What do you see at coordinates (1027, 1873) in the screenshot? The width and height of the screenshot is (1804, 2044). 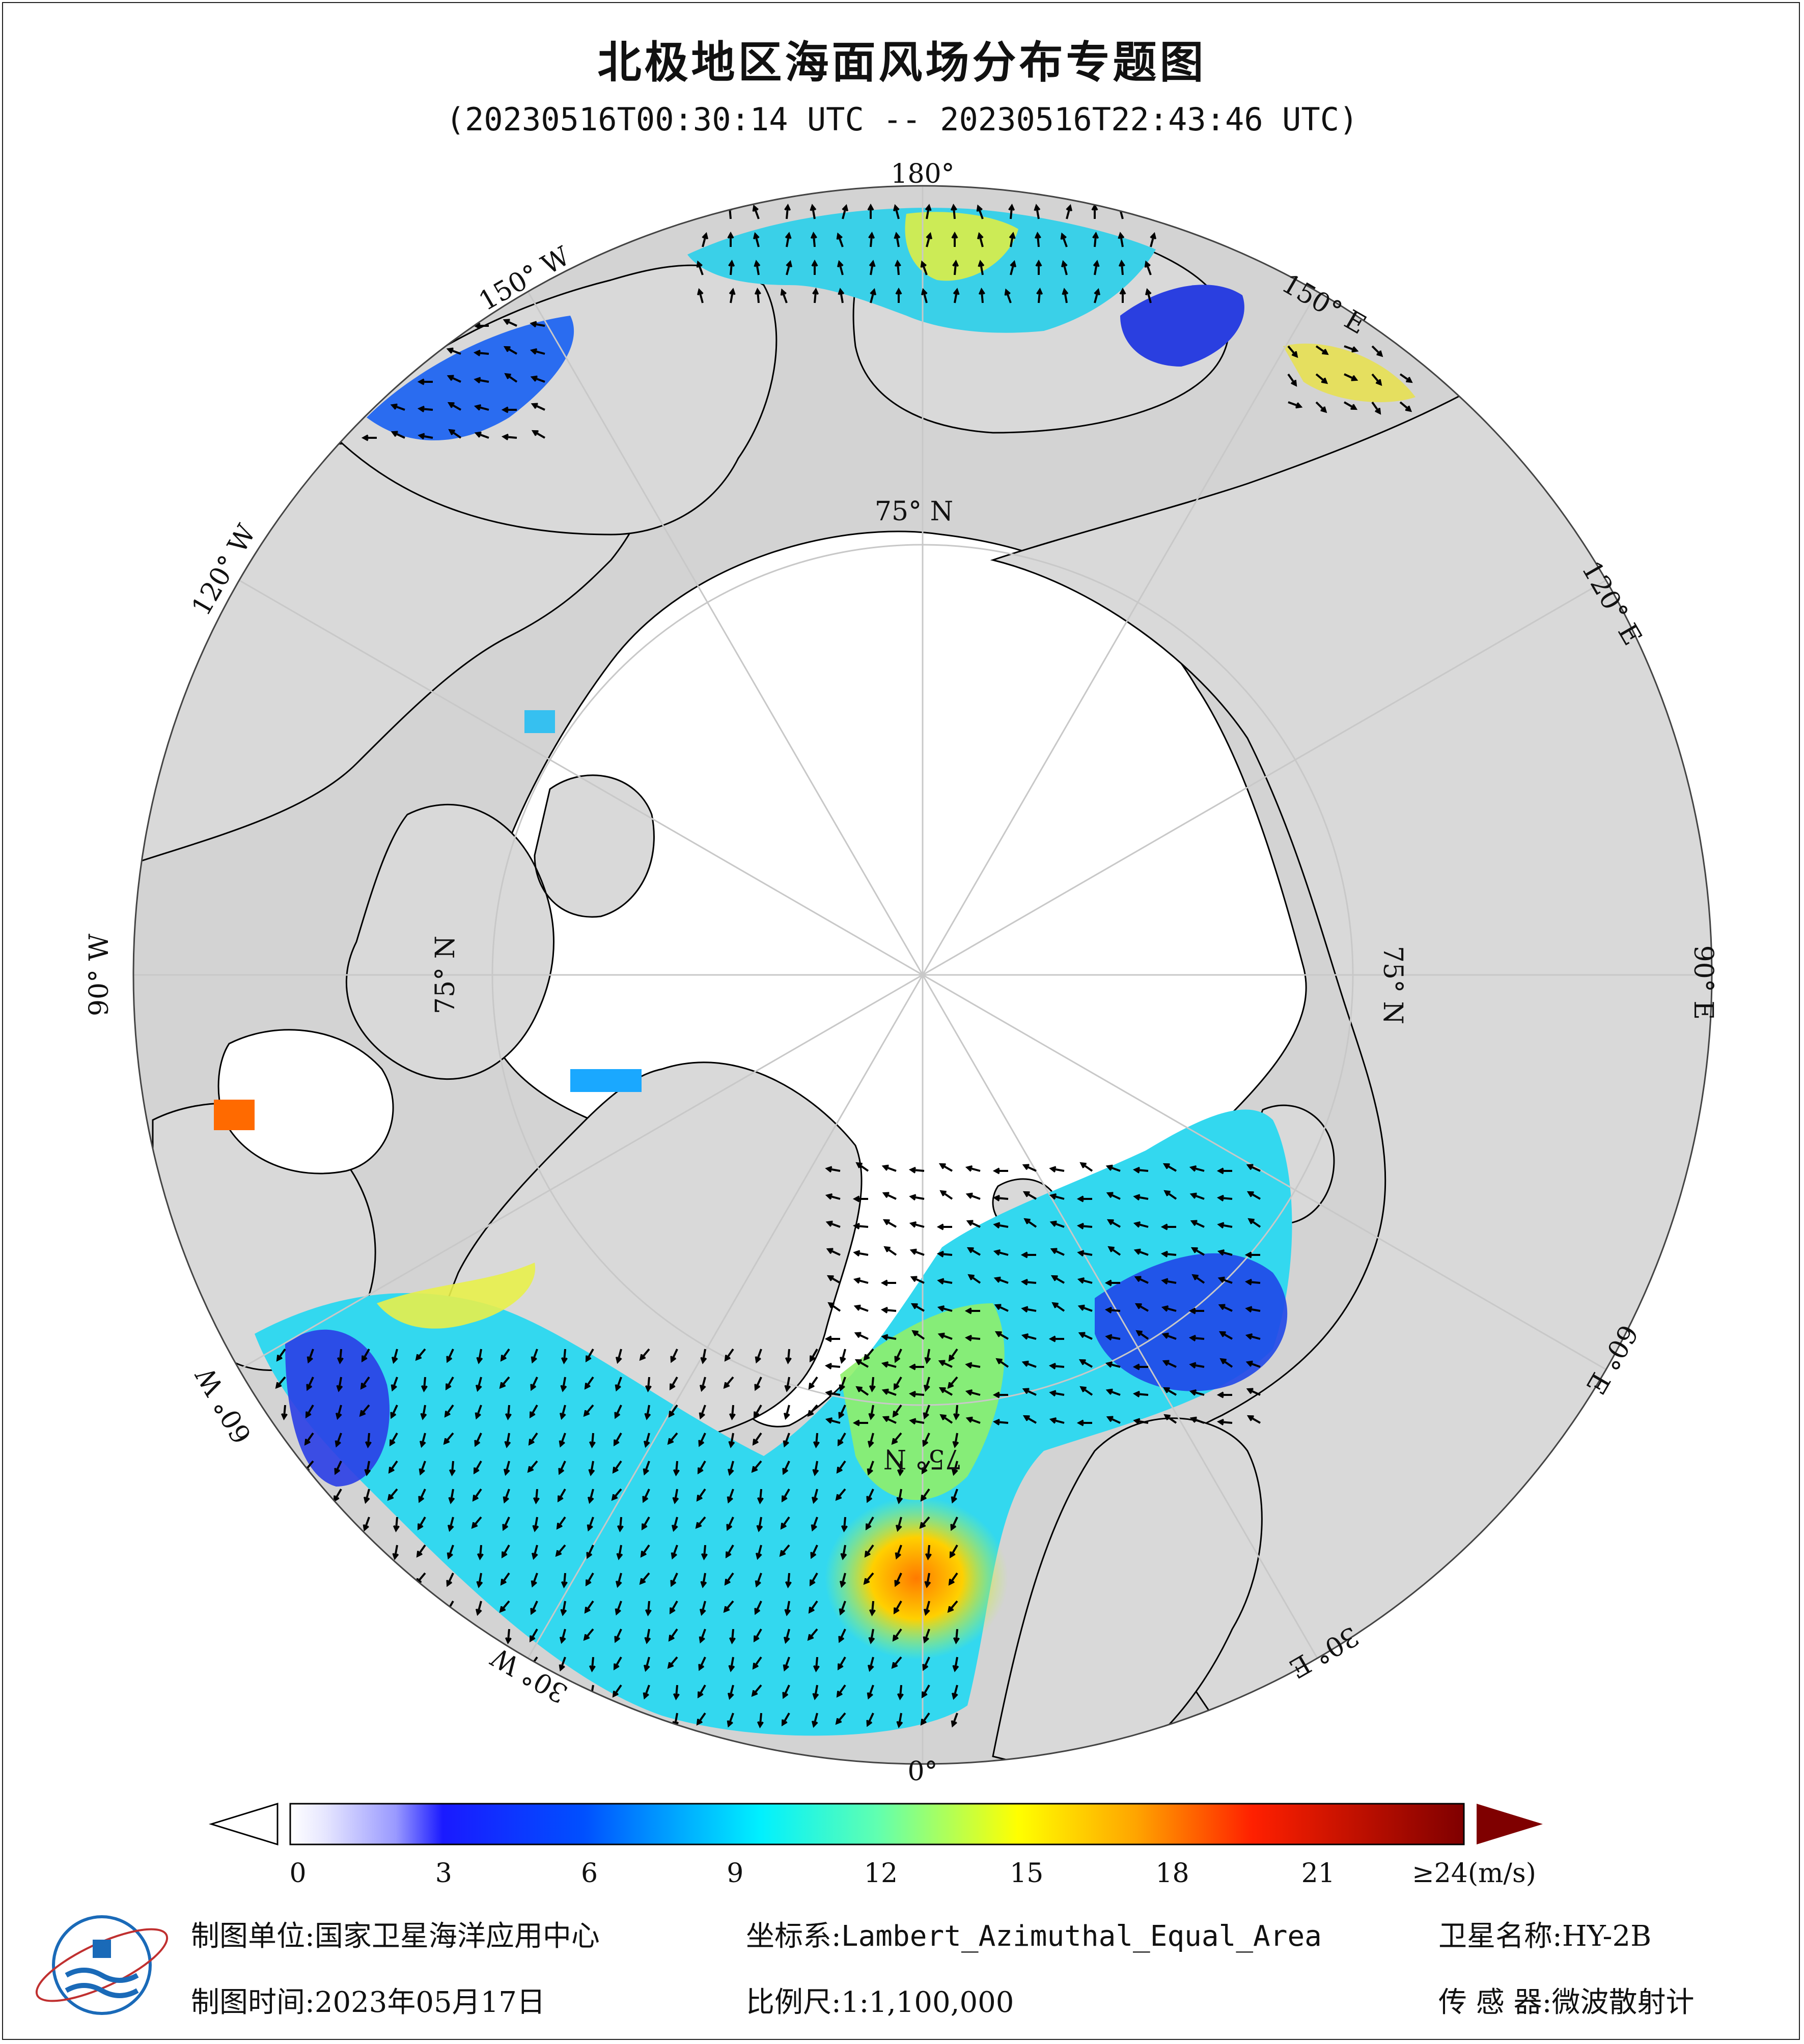 I see `colorbar-tick-15: 15` at bounding box center [1027, 1873].